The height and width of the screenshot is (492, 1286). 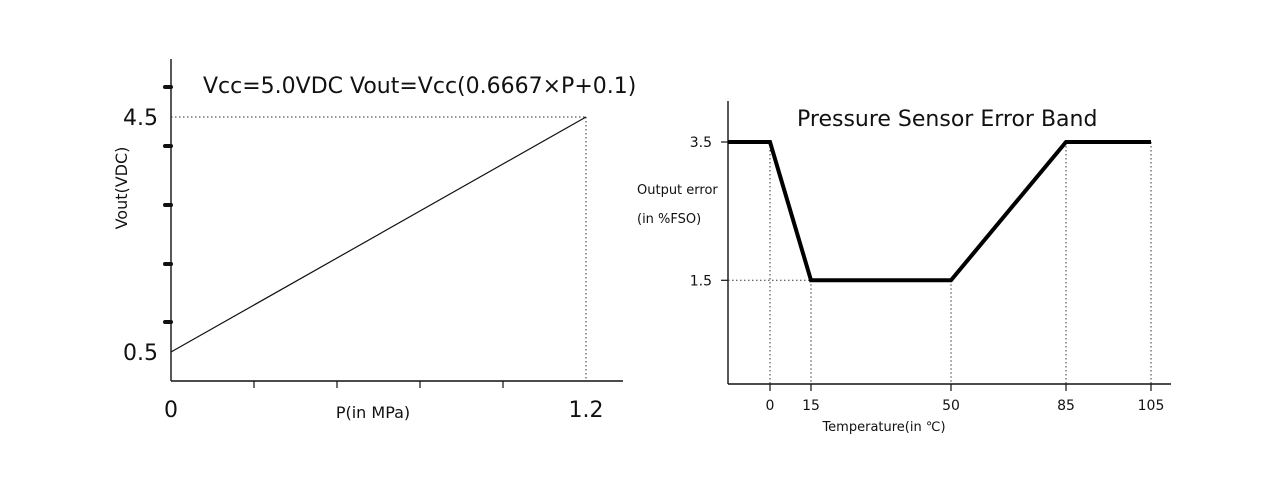 I want to click on right-x-tick-label: 85, so click(x=1066, y=406).